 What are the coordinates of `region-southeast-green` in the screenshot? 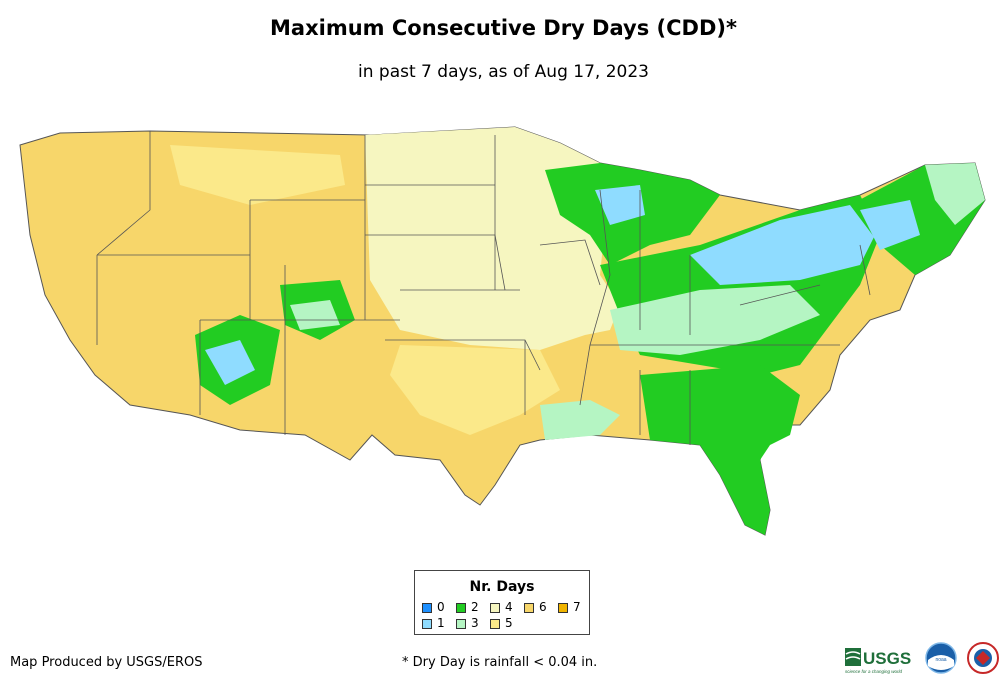 It's located at (720, 450).